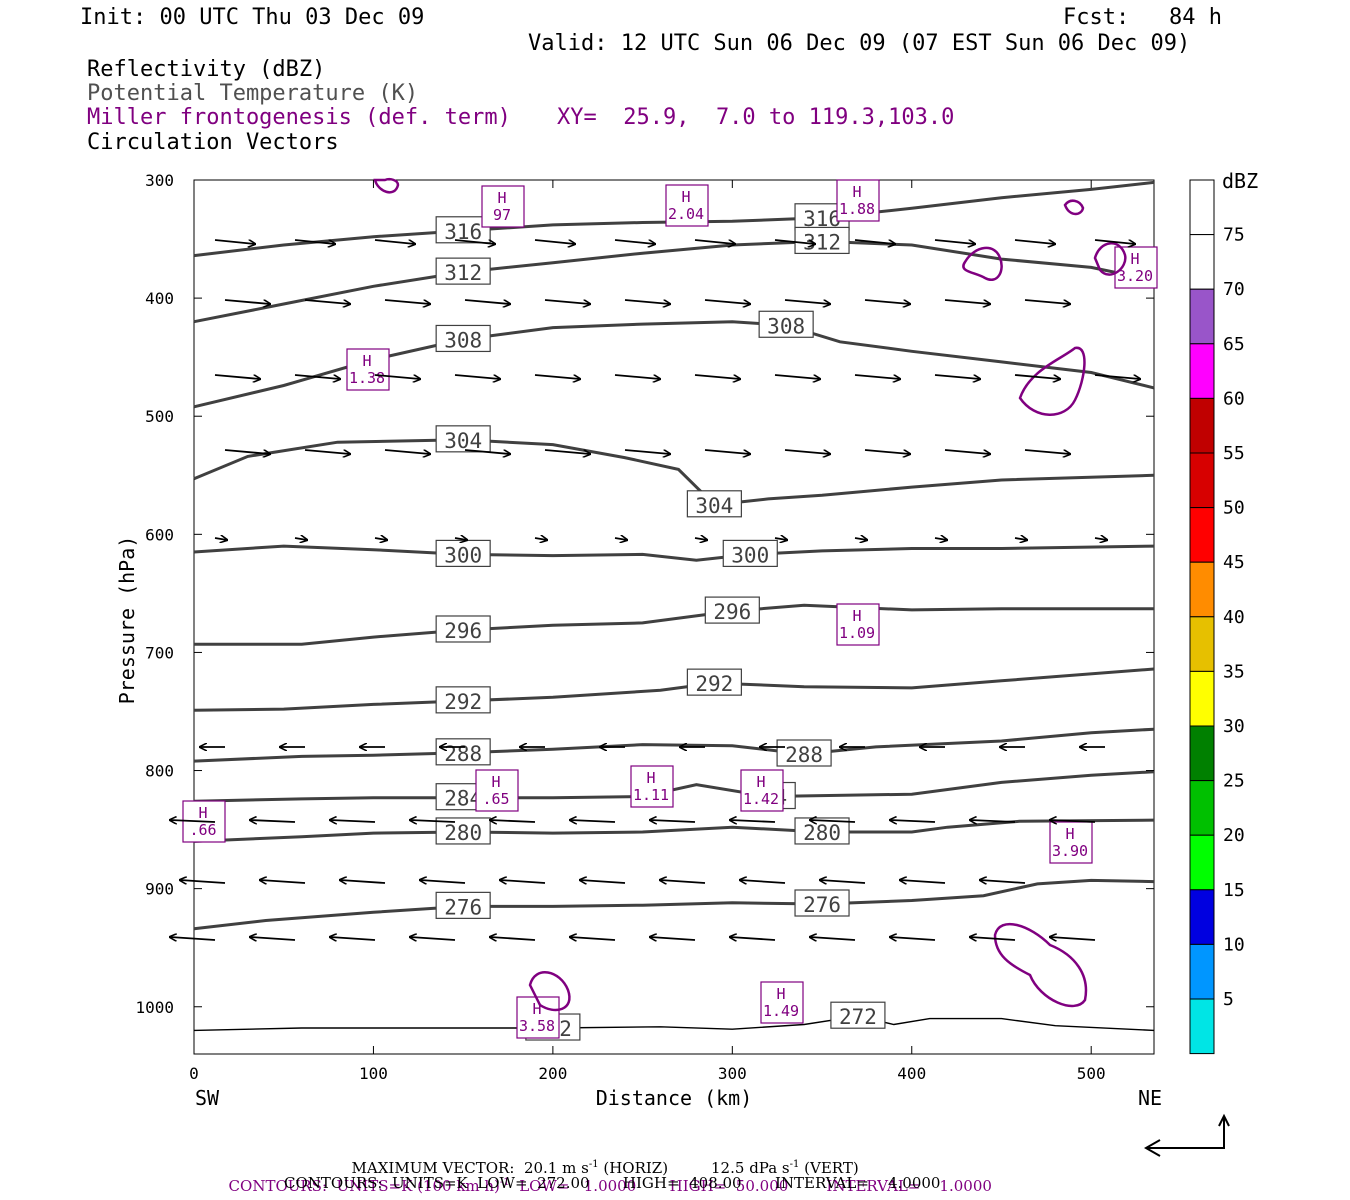 This screenshot has width=1350, height=1200. Describe the element at coordinates (206, 69) in the screenshot. I see `field-reflectivity: Reflectivity (dBZ)` at that location.